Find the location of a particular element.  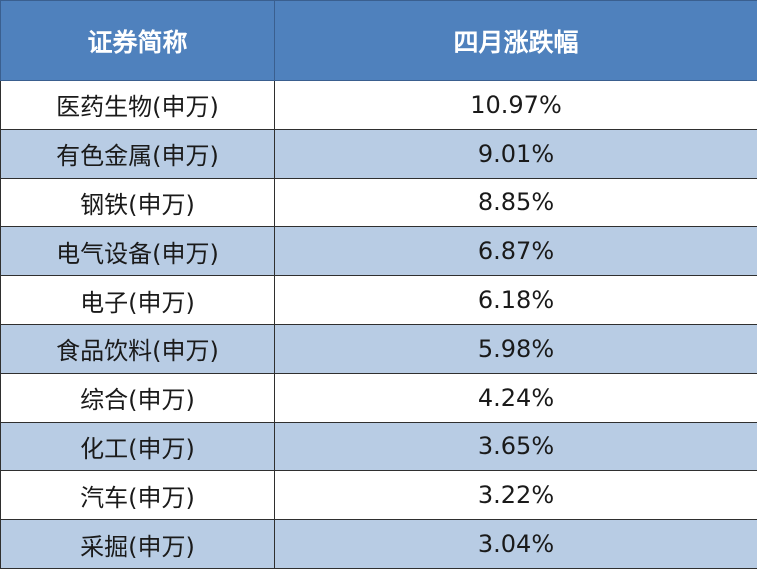

header-security-name: 证券简称 is located at coordinates (137, 40).